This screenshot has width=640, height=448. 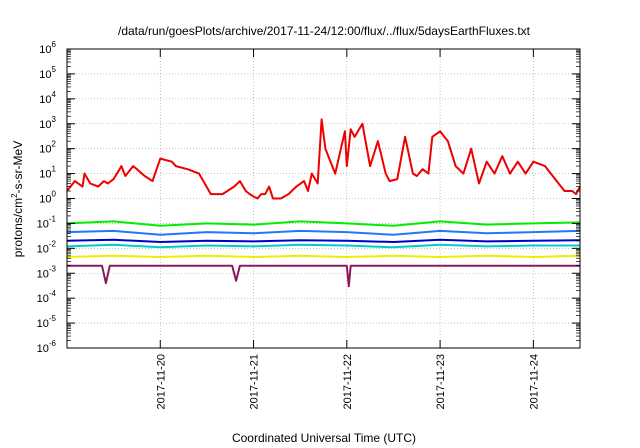 I want to click on y-tick-label: 10⁻⁵, so click(x=47, y=322).